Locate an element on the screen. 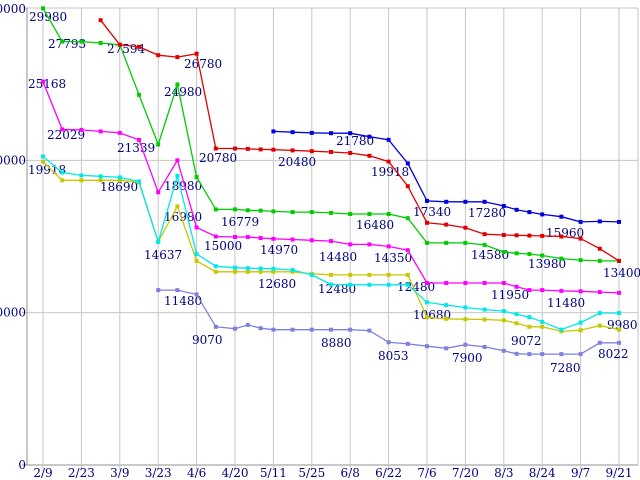 The image size is (640, 480). x-axis-tick-label: 3/23 is located at coordinates (158, 473).